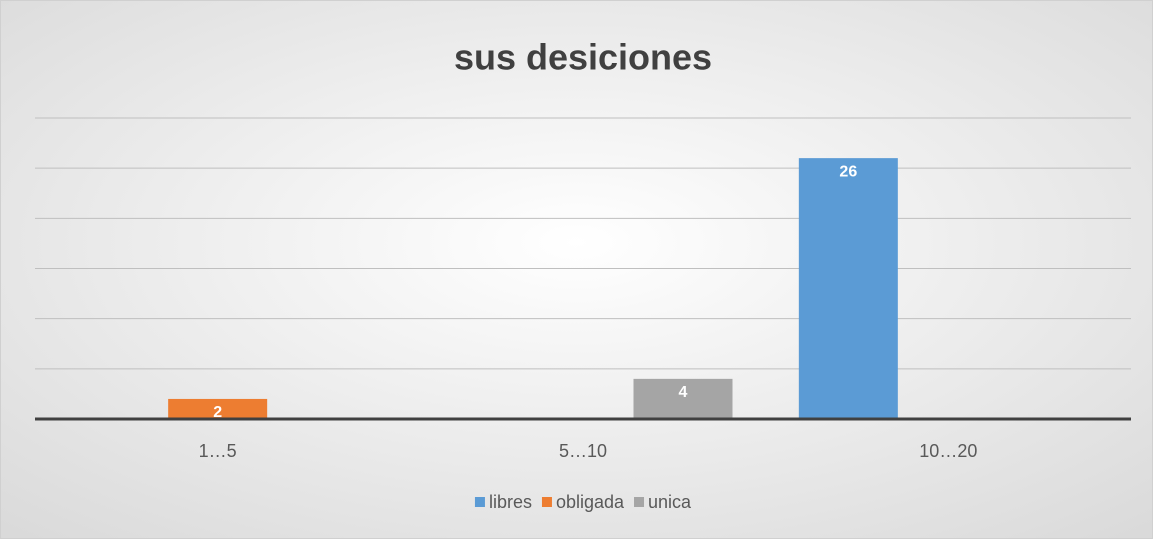 The height and width of the screenshot is (539, 1153). I want to click on chart-title: sus desiciones, so click(583, 57).